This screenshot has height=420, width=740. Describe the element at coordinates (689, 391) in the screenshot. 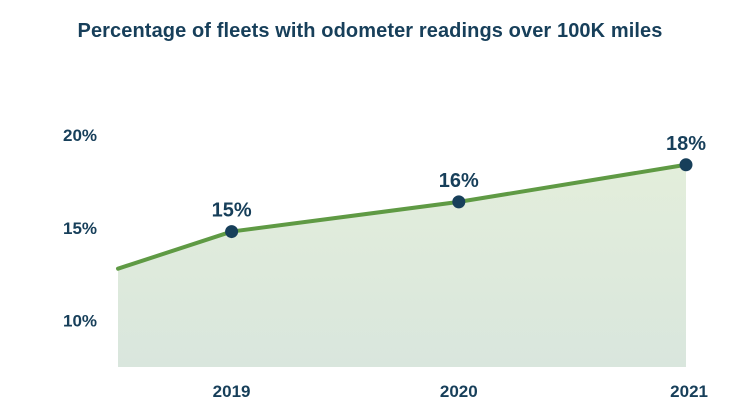

I see `x-tick-label: 2021` at that location.